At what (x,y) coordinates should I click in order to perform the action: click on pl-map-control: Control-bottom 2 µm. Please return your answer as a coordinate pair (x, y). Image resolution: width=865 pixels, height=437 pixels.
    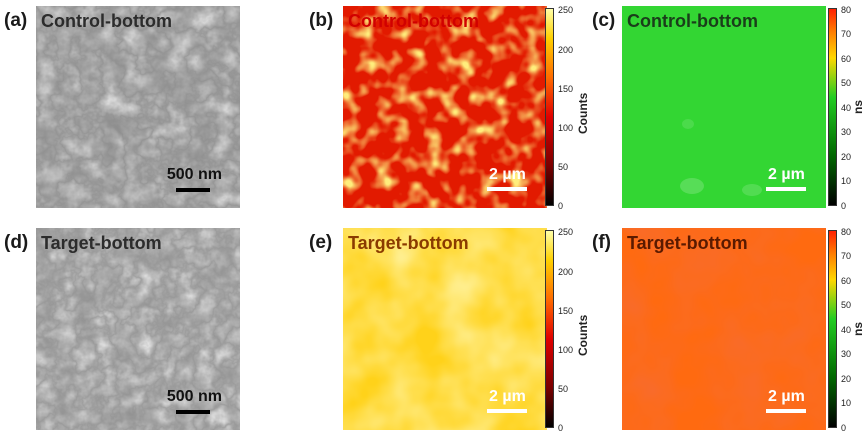
    Looking at the image, I should click on (445, 107).